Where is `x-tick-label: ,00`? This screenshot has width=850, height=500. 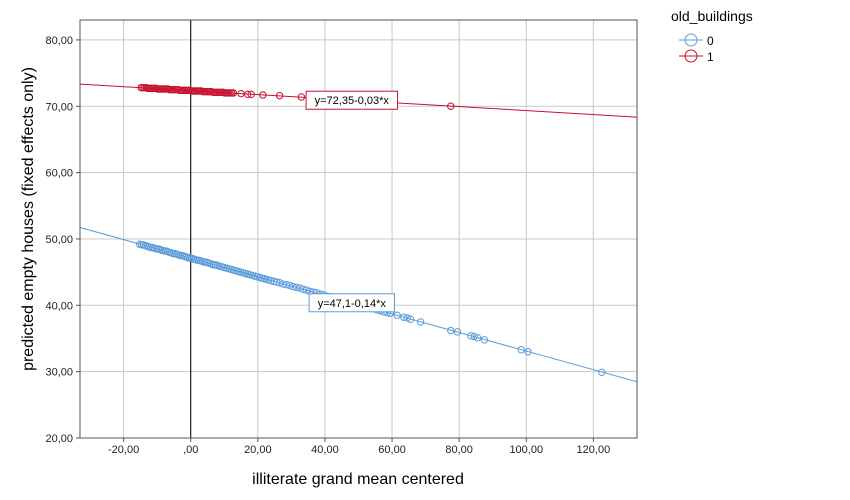 x-tick-label: ,00 is located at coordinates (190, 450).